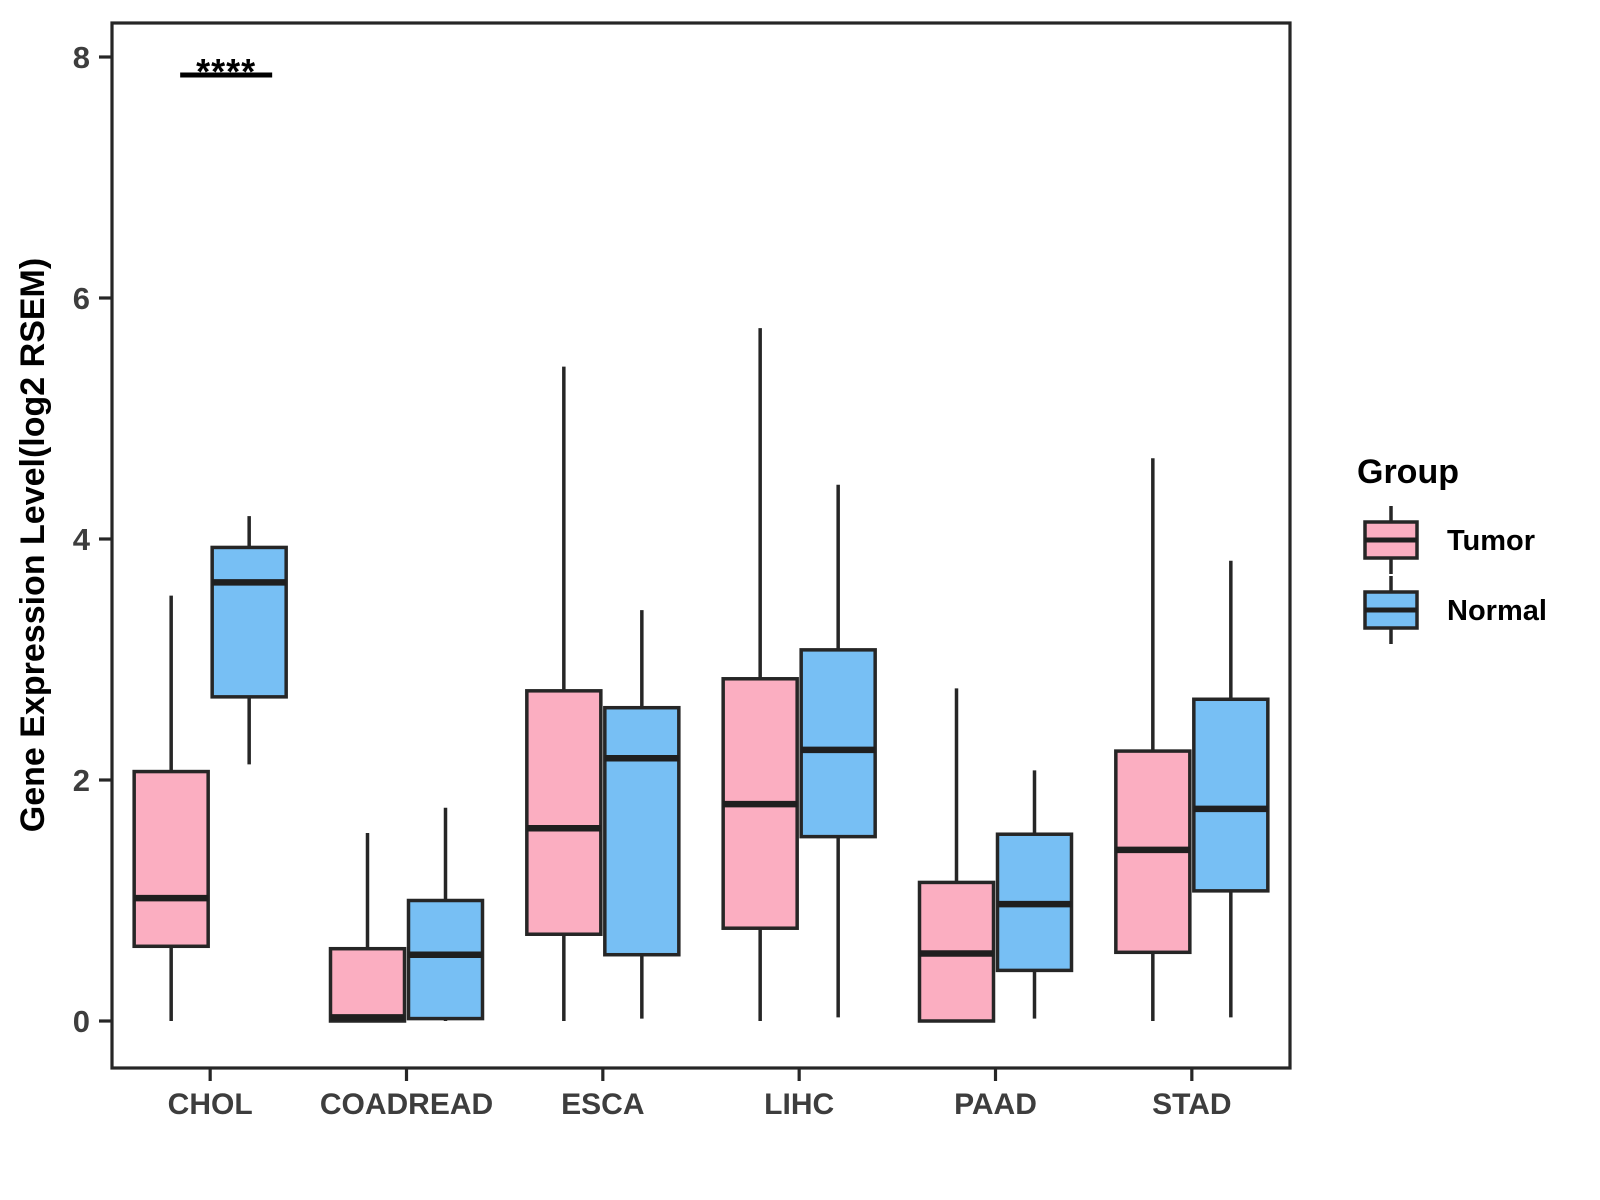 The image size is (1600, 1200). What do you see at coordinates (799, 1104) in the screenshot?
I see `x-tick-label-LIHC: LIHC` at bounding box center [799, 1104].